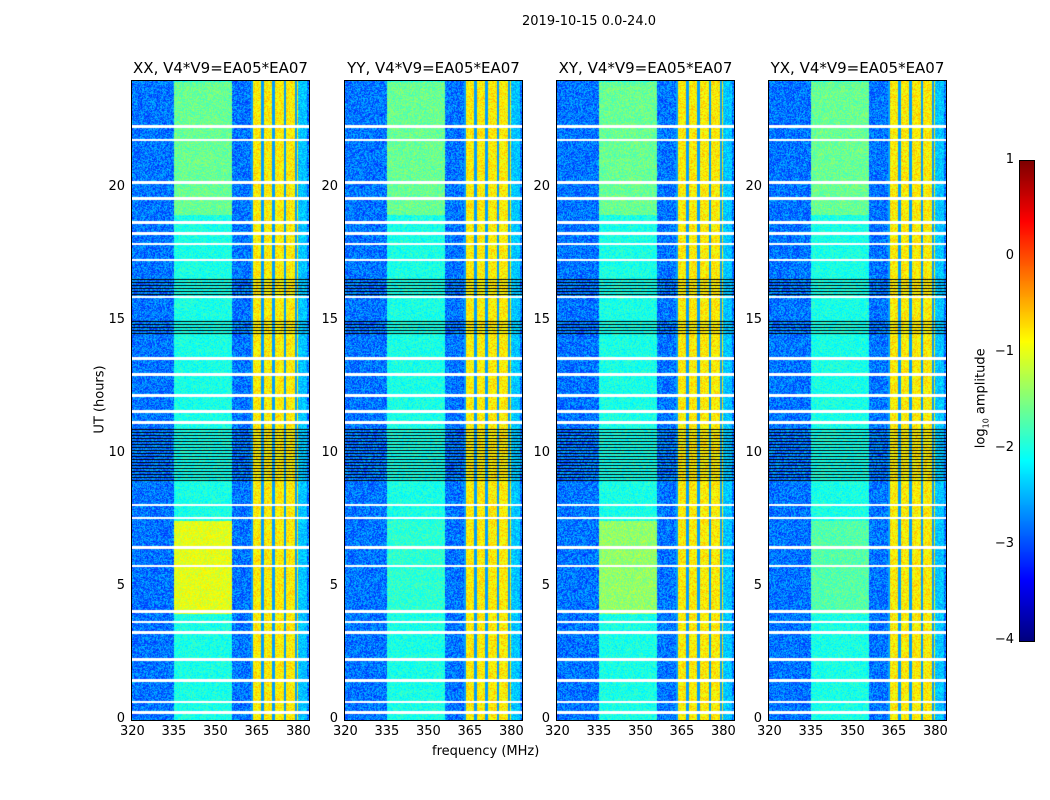 The width and height of the screenshot is (1050, 800). Describe the element at coordinates (100, 399) in the screenshot. I see `y-axis-label: UT (hours)` at that location.